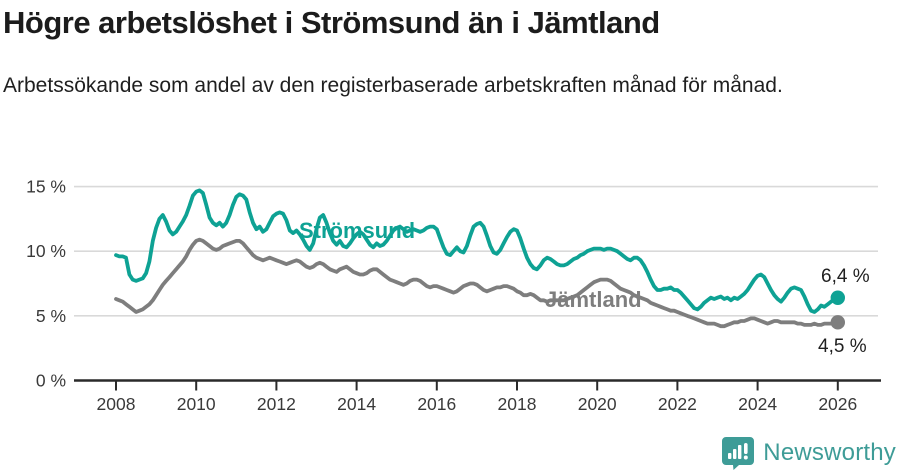  I want to click on series-label-jämtland: Jämtland, so click(593, 299).